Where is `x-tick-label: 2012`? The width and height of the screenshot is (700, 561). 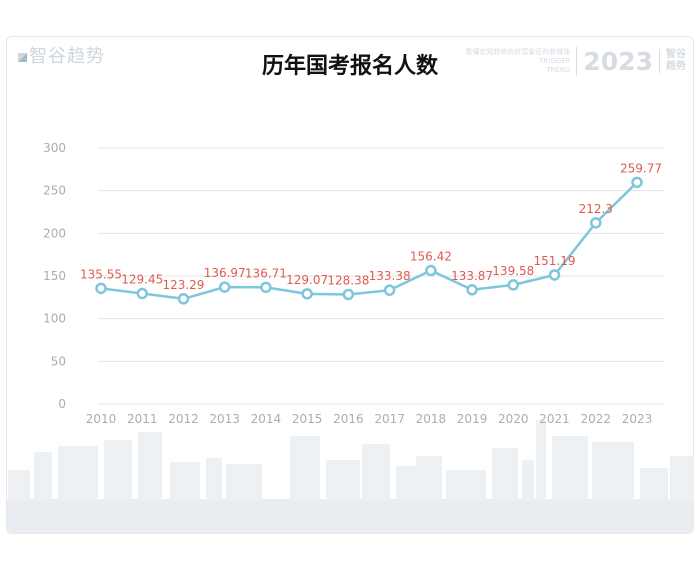 x-tick-label: 2012 is located at coordinates (183, 419).